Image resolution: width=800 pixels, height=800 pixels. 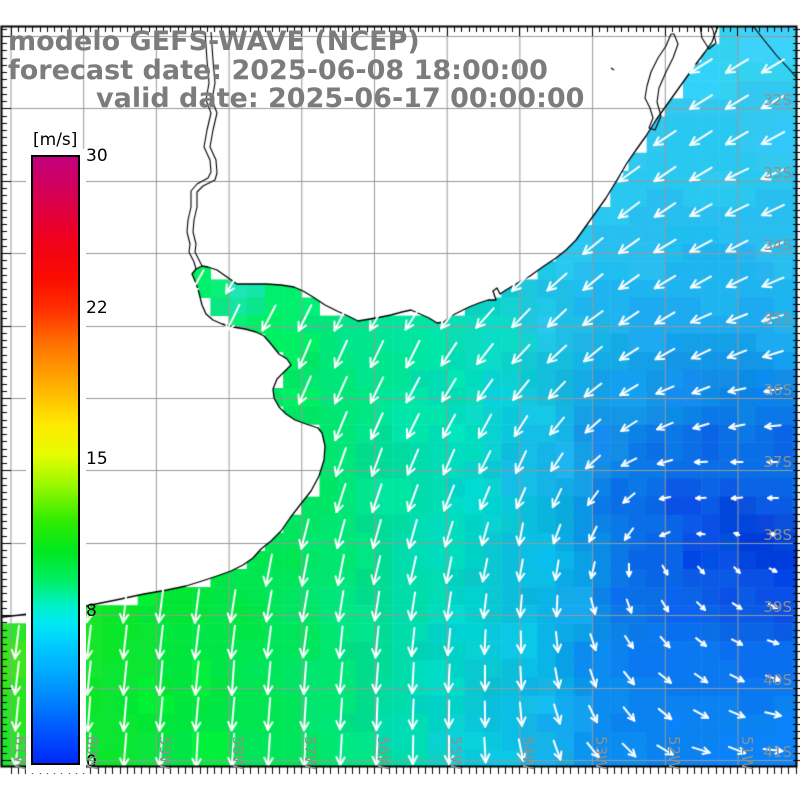 What do you see at coordinates (310, 753) in the screenshot?
I see `lon-label: 57W` at bounding box center [310, 753].